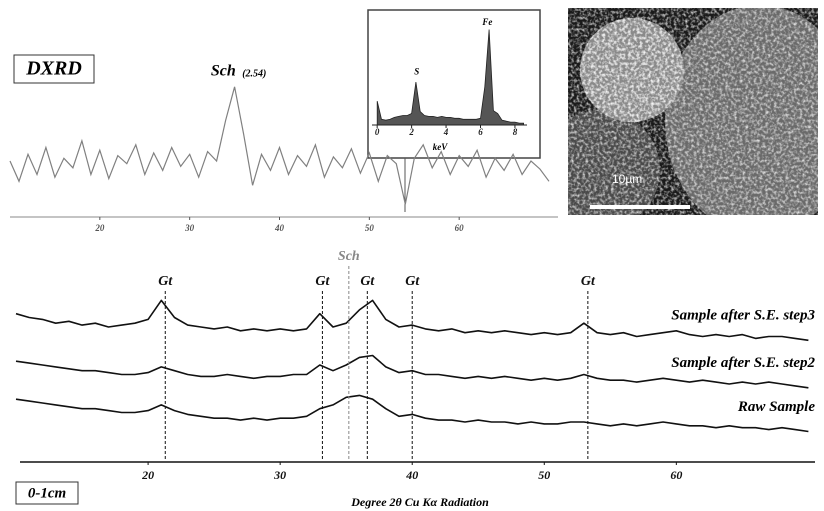  Describe the element at coordinates (419, 502) in the screenshot. I see `x-axis-title: Degree 2θ Cu Kα Radiation` at that location.